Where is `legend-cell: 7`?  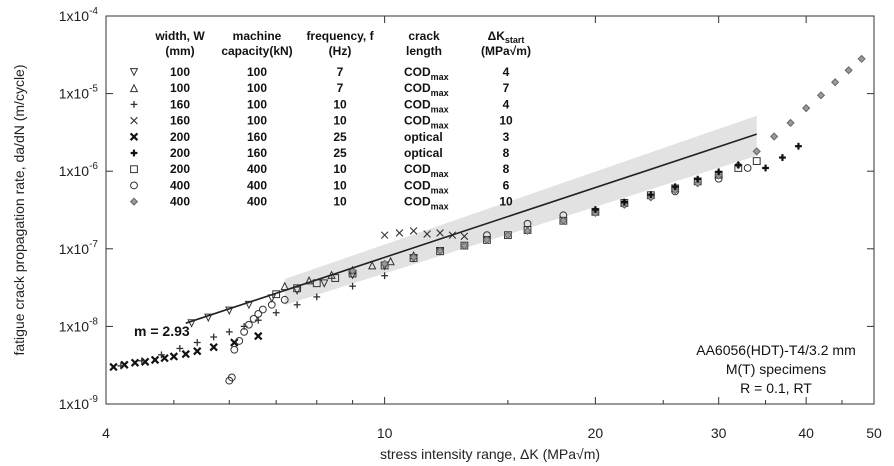 legend-cell: 7 is located at coordinates (340, 72).